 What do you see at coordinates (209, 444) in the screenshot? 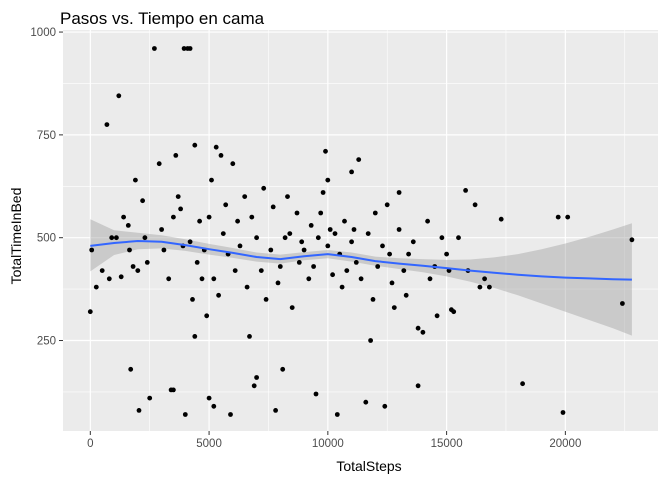
I see `x-tick-label: 5000` at bounding box center [209, 444].